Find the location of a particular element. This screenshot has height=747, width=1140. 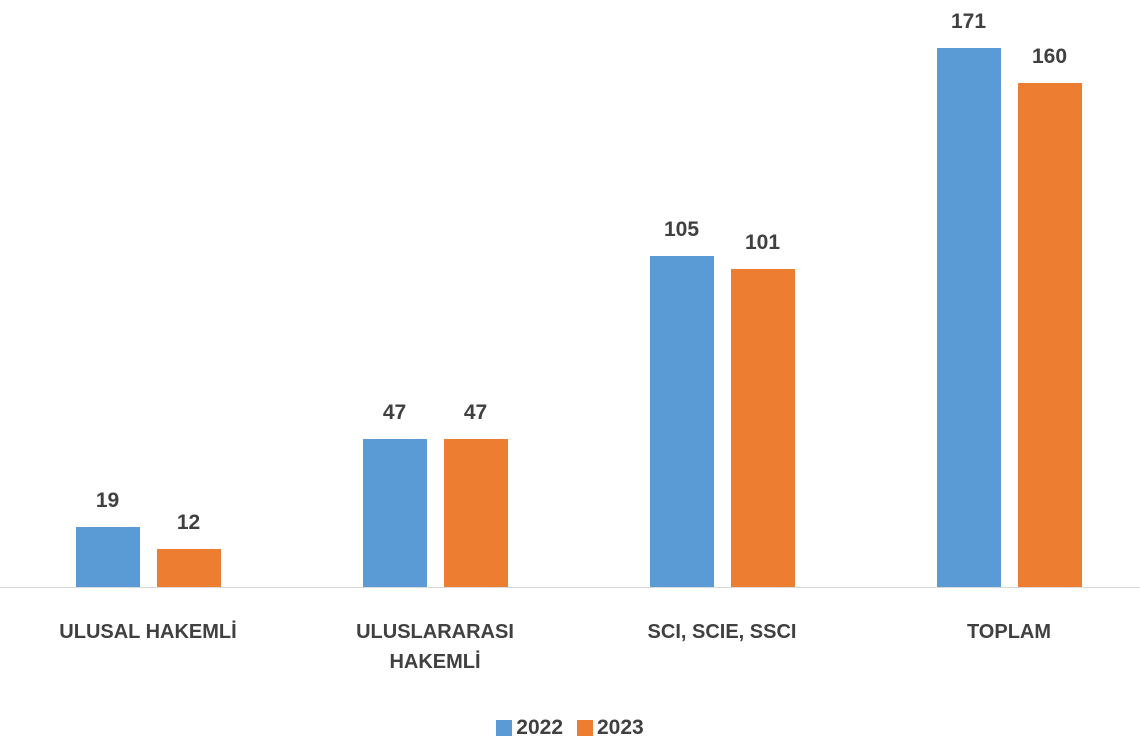

value-label: 105 is located at coordinates (681, 230).